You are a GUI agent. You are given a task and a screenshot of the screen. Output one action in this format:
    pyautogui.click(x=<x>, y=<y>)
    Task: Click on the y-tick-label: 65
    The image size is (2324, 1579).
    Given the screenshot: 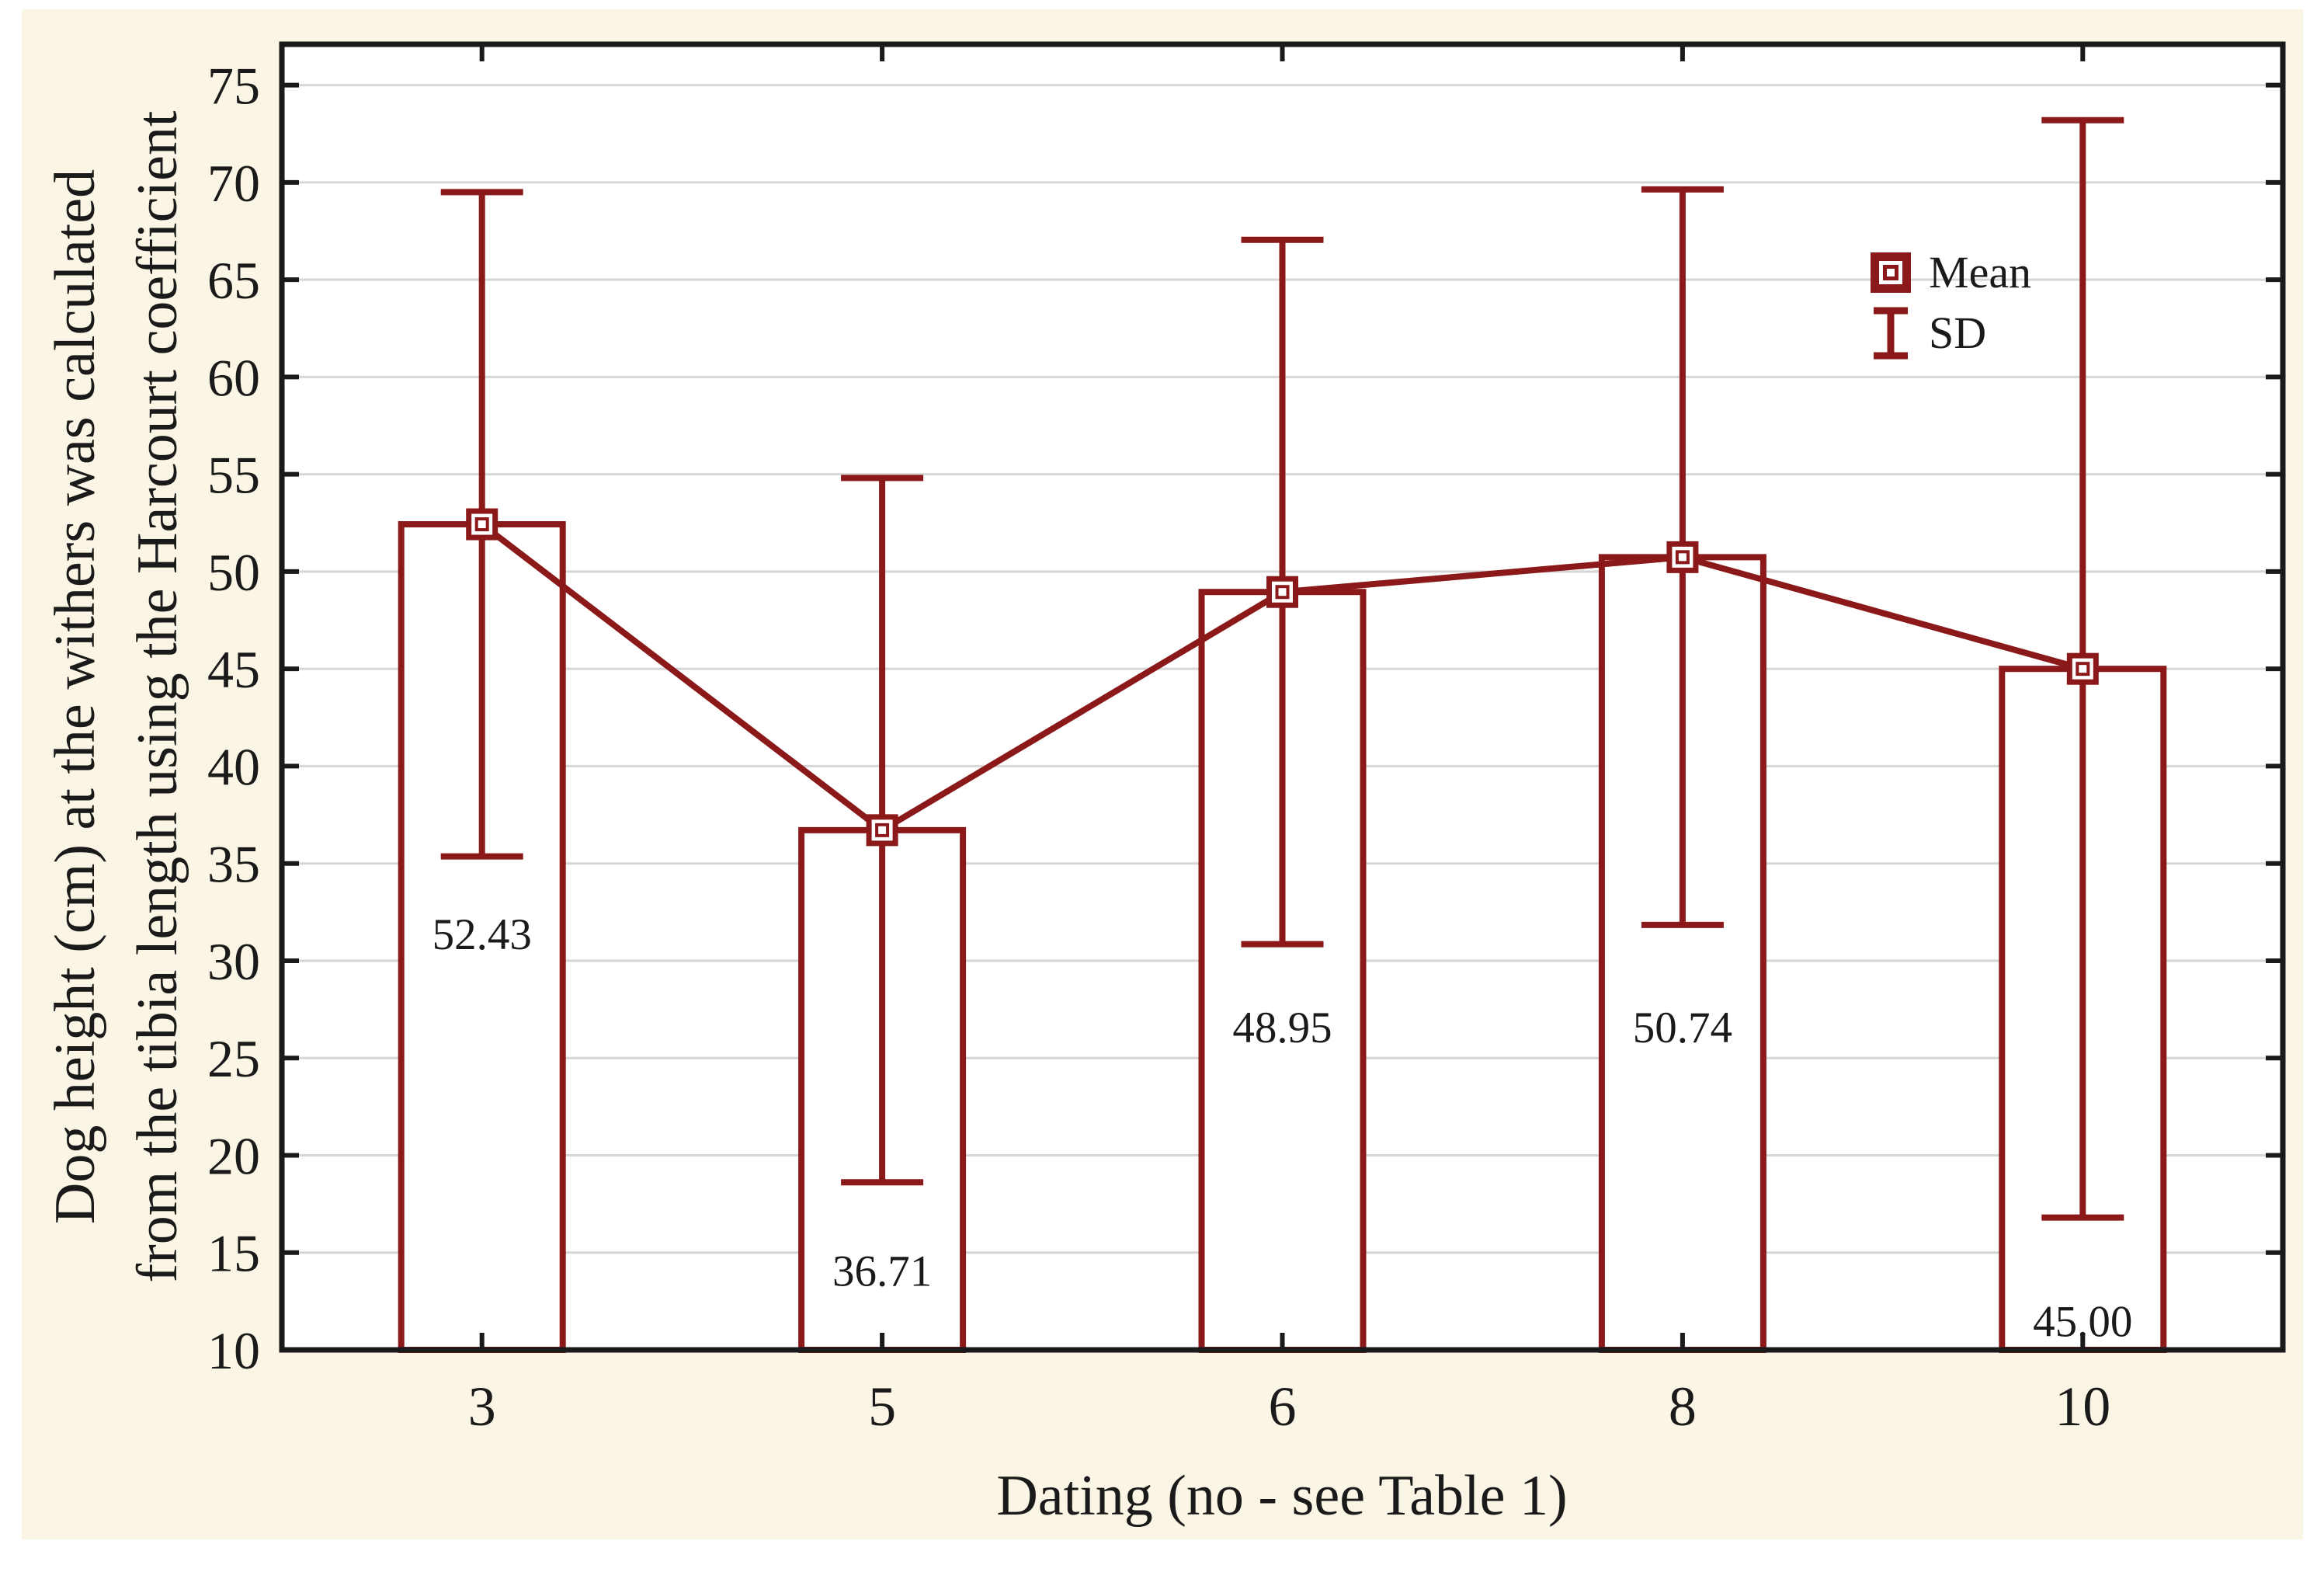 What is the action you would take?
    pyautogui.click(x=233, y=280)
    